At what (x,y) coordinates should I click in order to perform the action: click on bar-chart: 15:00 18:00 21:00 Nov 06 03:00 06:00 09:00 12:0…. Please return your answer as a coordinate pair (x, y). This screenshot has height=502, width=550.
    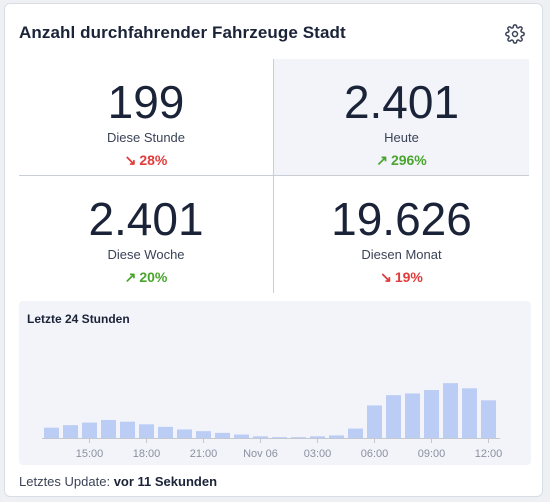
    Looking at the image, I should click on (272, 421).